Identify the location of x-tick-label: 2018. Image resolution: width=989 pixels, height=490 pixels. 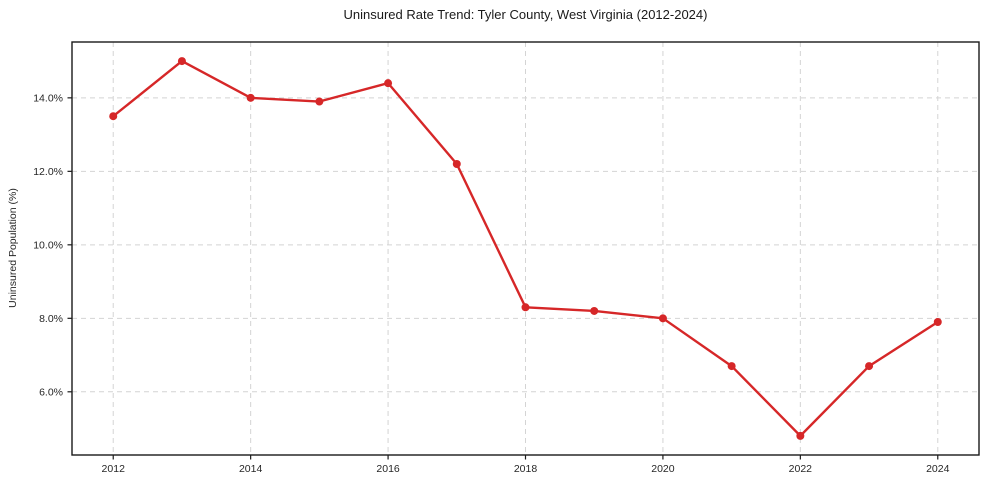
(526, 469).